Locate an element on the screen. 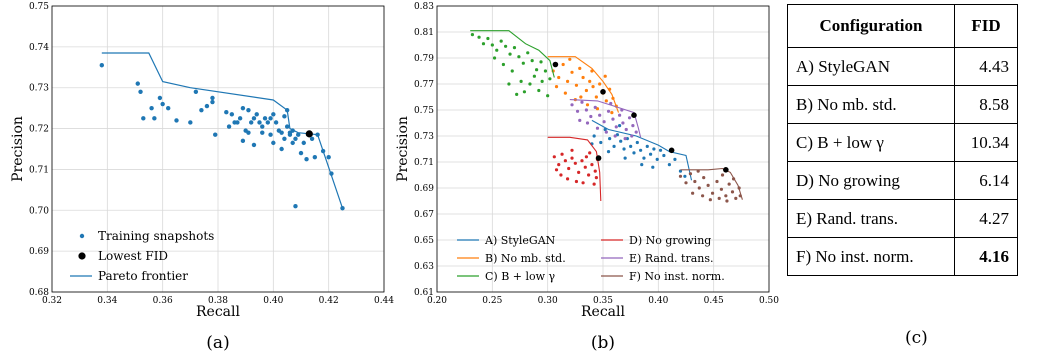 This screenshot has width=1061, height=355. legend-label-3: D) No growing is located at coordinates (670, 240).